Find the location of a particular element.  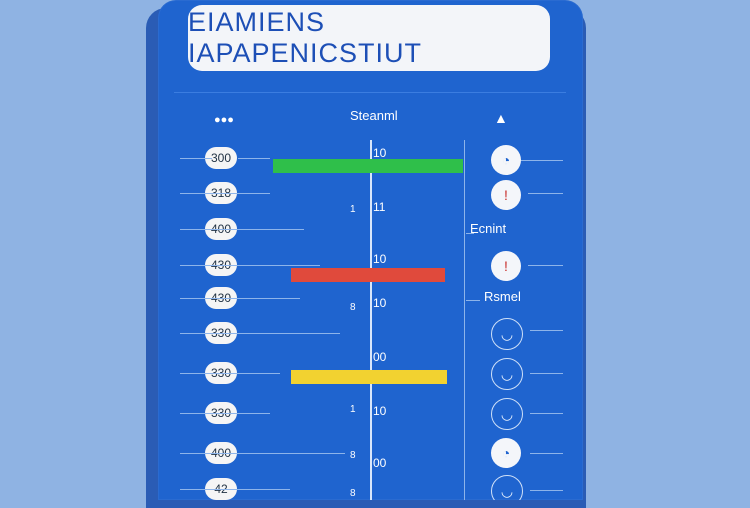

bar-red is located at coordinates (368, 275).